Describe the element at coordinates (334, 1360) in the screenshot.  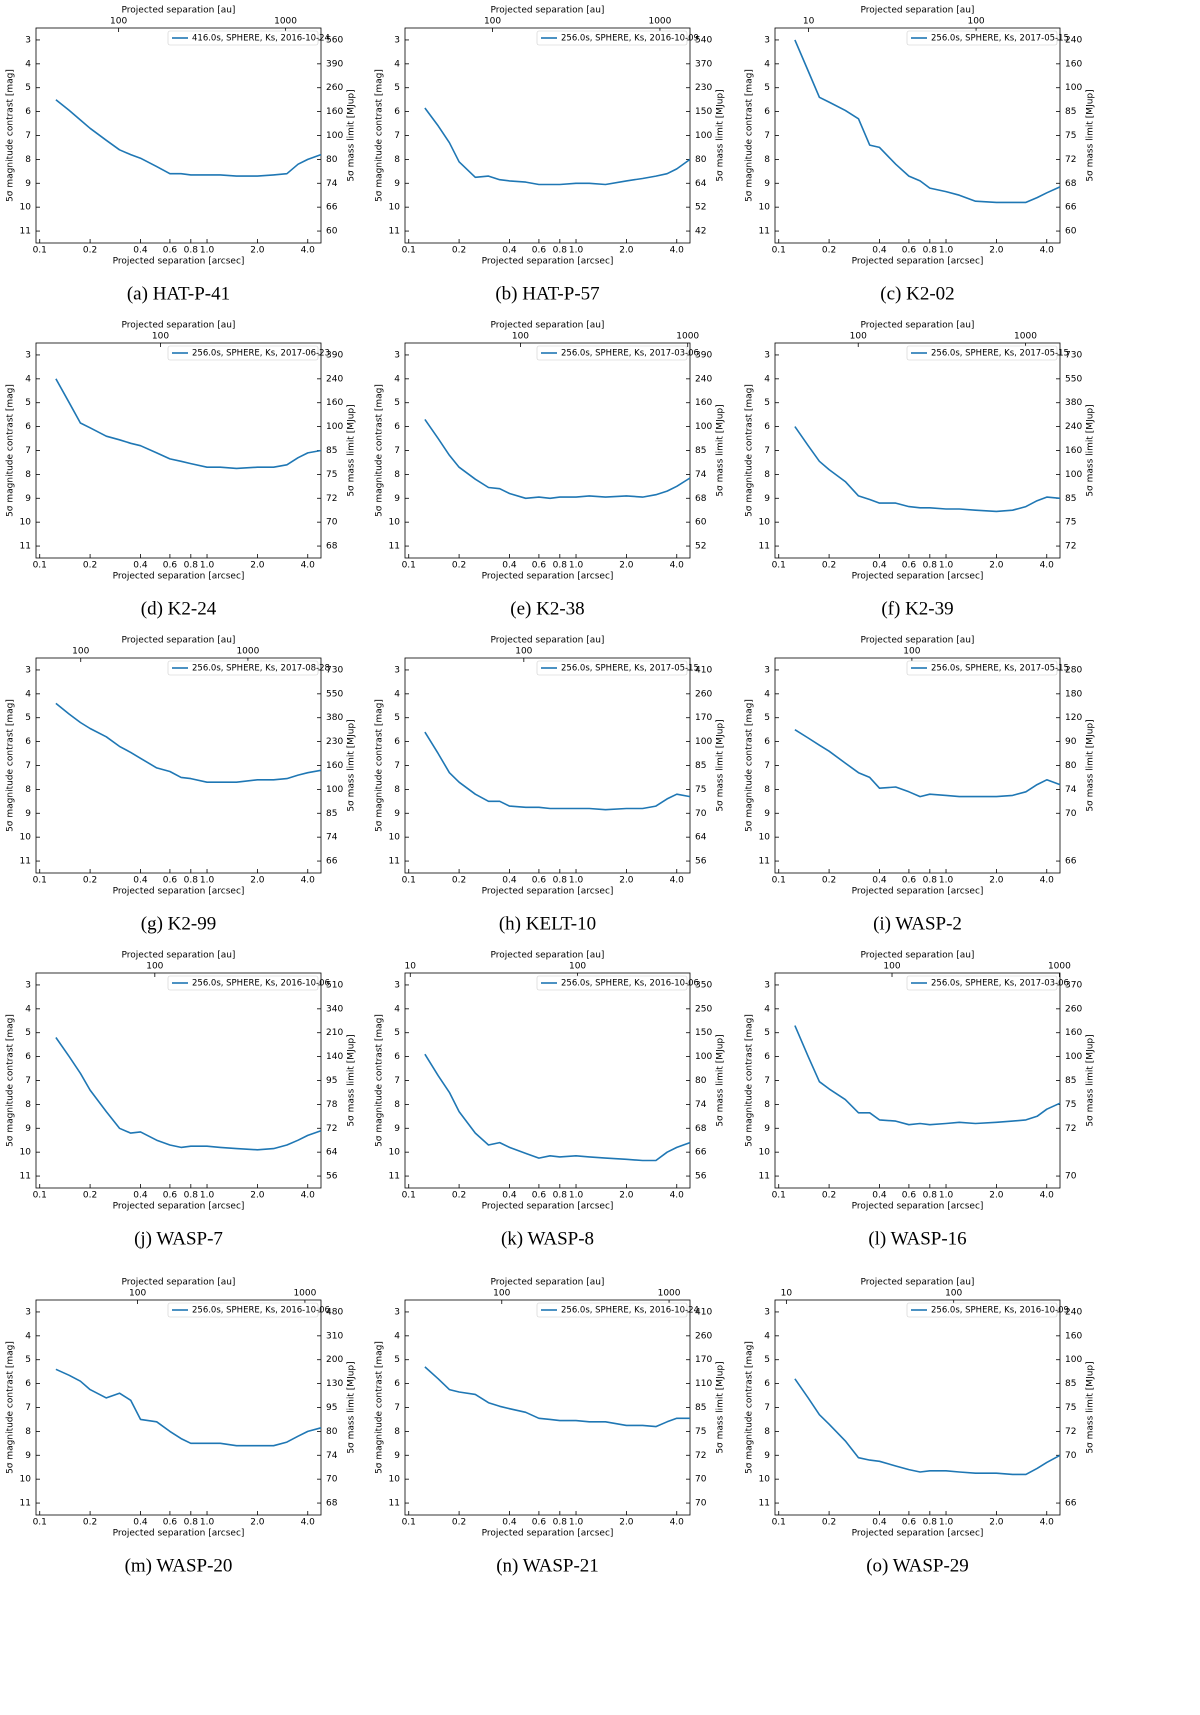
I see `y2-tick-label: 200` at that location.